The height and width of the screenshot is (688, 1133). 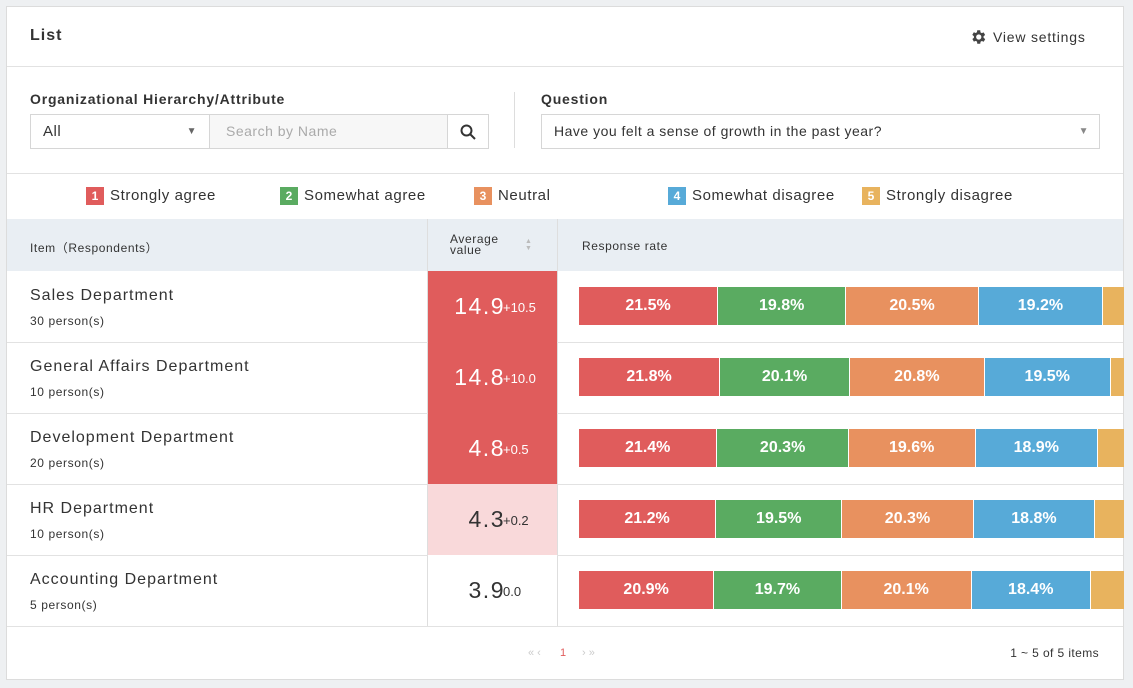 I want to click on response-bar: 21.4% 20.3% 19.6% 18.9%, so click(x=851, y=448).